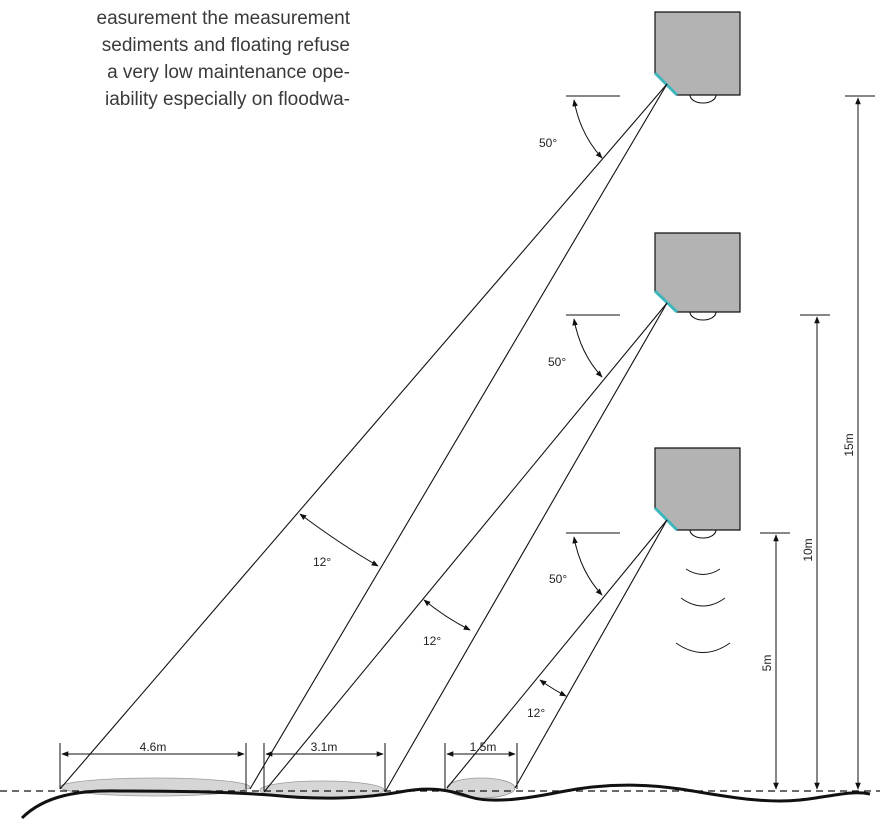  What do you see at coordinates (666, 84) in the screenshot?
I see `sensor-face-15m` at bounding box center [666, 84].